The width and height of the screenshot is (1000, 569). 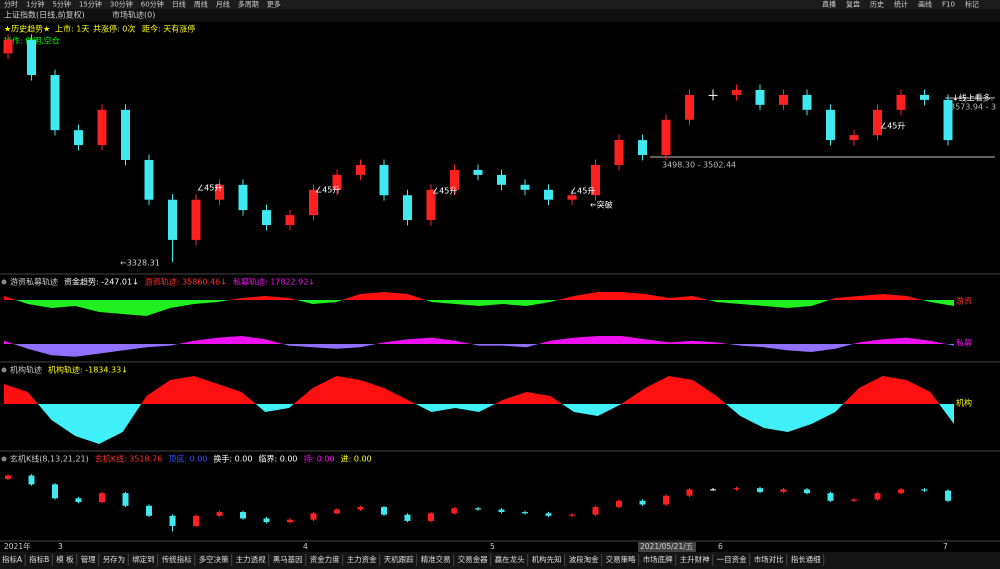 What do you see at coordinates (806, 559) in the screenshot?
I see `indicator-tab: 指长通细` at bounding box center [806, 559].